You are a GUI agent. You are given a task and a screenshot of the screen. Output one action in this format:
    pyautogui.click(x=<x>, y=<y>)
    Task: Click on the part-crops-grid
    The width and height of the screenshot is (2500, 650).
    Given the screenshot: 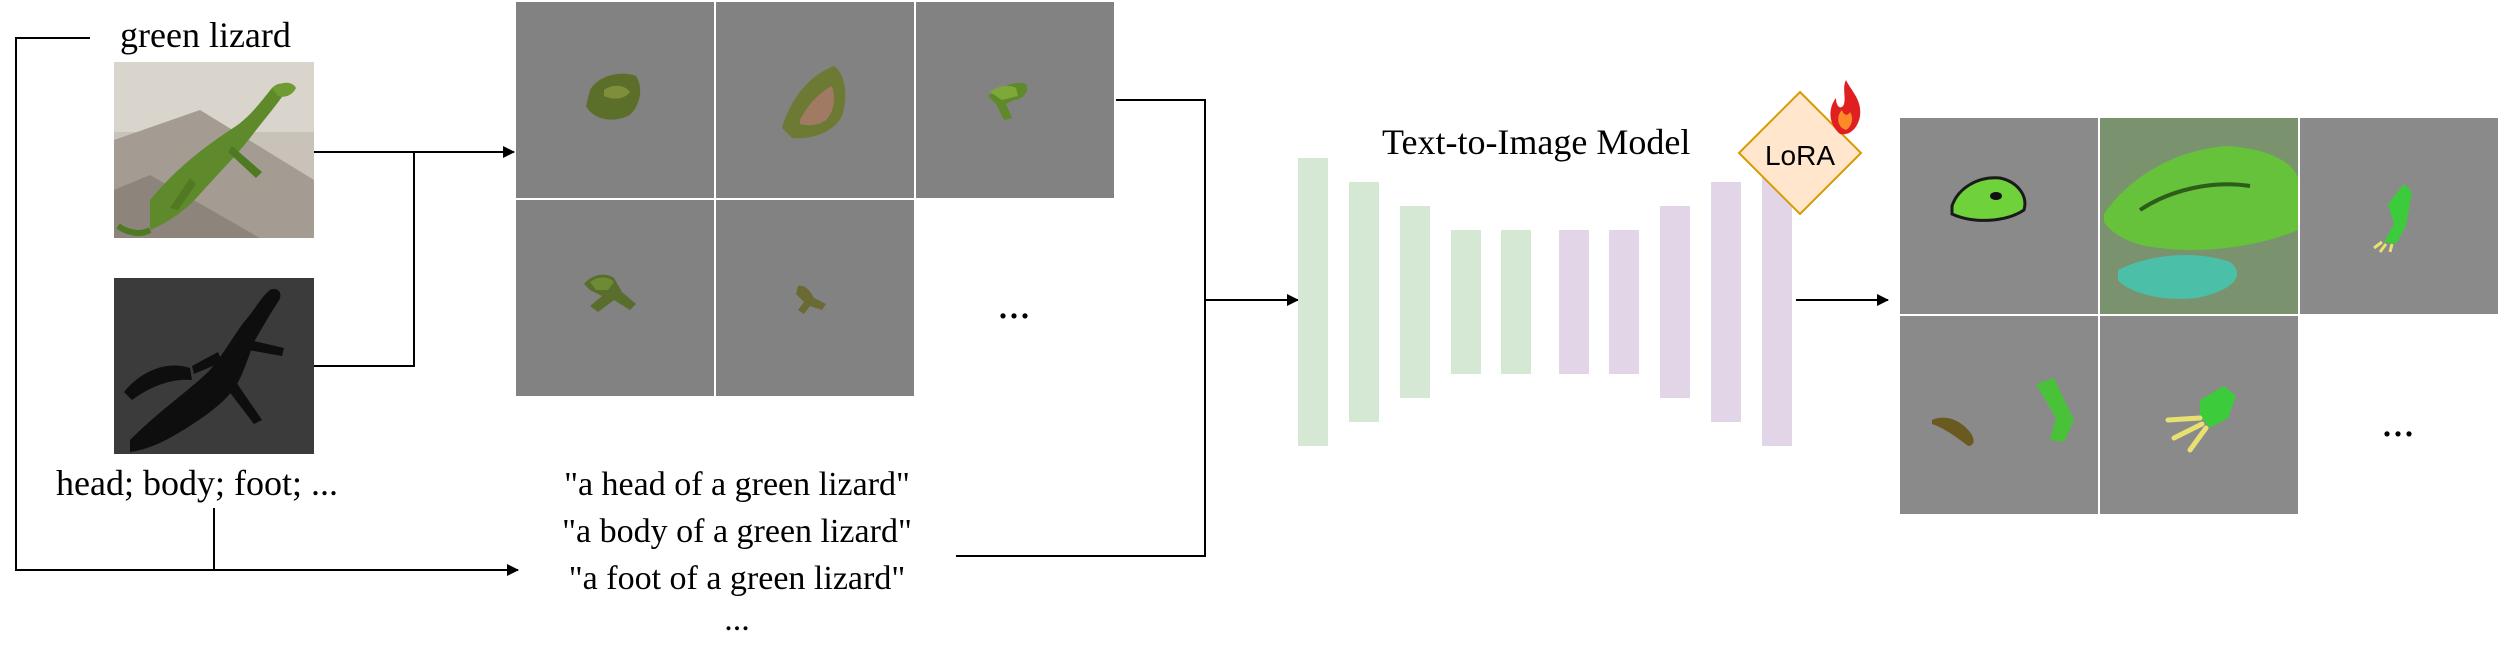 What is the action you would take?
    pyautogui.click(x=815, y=199)
    